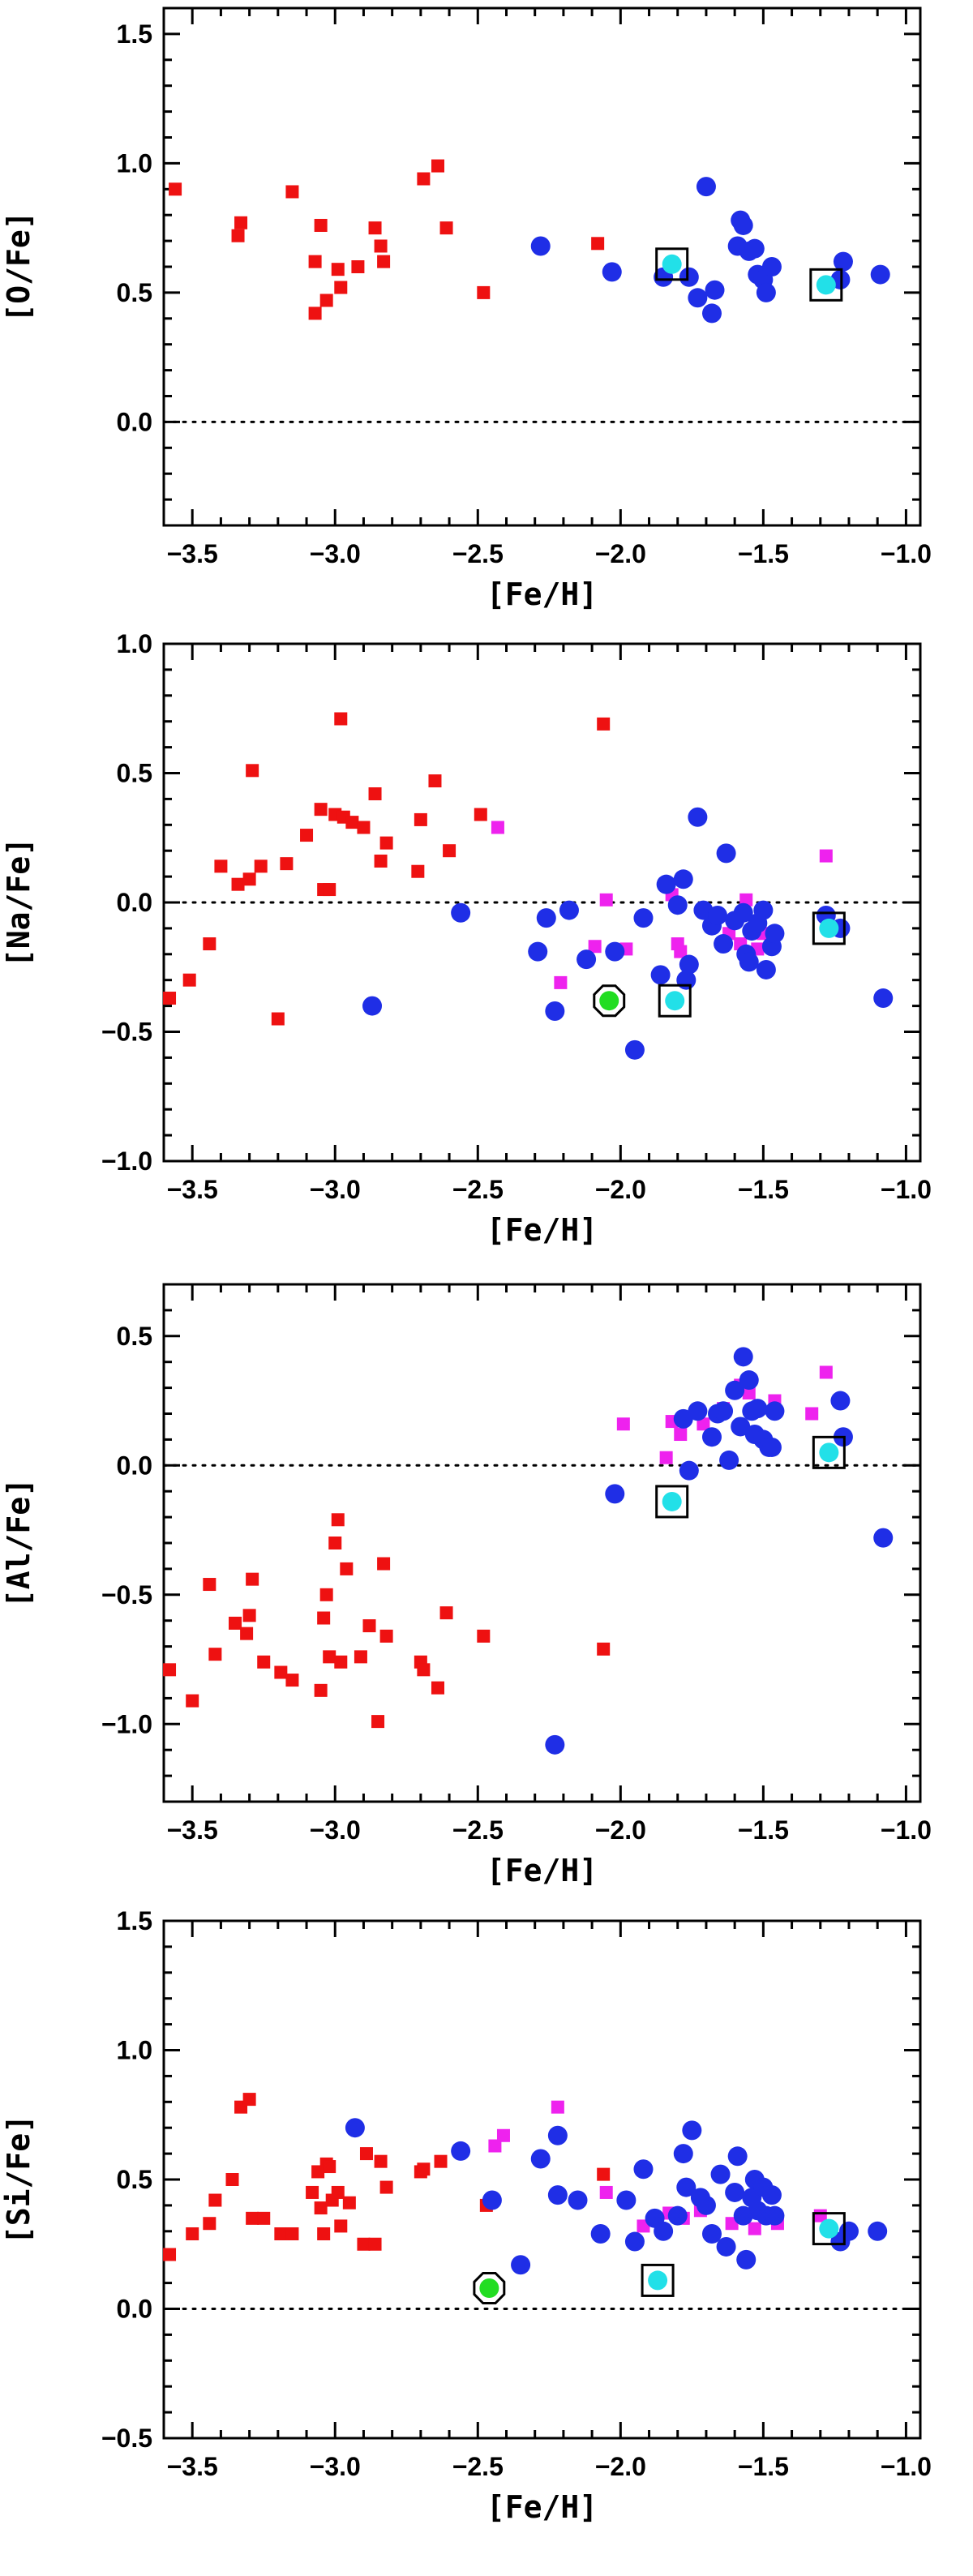  Describe the element at coordinates (18, 266) in the screenshot. I see `o-fe-y-axis-label: [O/Fe]` at that location.